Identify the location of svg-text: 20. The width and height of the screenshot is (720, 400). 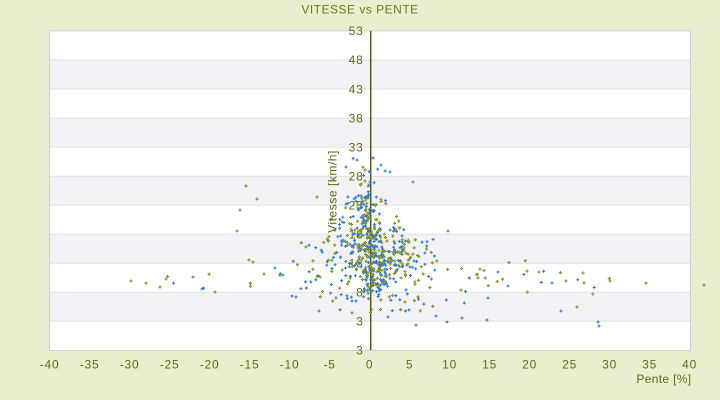
(529, 365).